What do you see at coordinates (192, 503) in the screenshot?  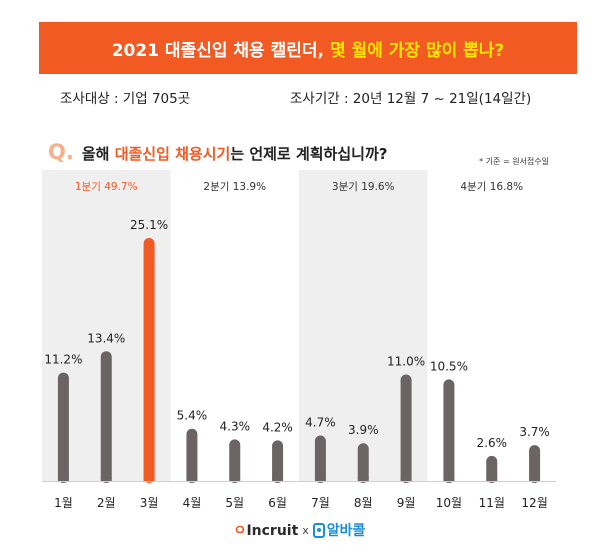 I see `month-label-4: 4월` at bounding box center [192, 503].